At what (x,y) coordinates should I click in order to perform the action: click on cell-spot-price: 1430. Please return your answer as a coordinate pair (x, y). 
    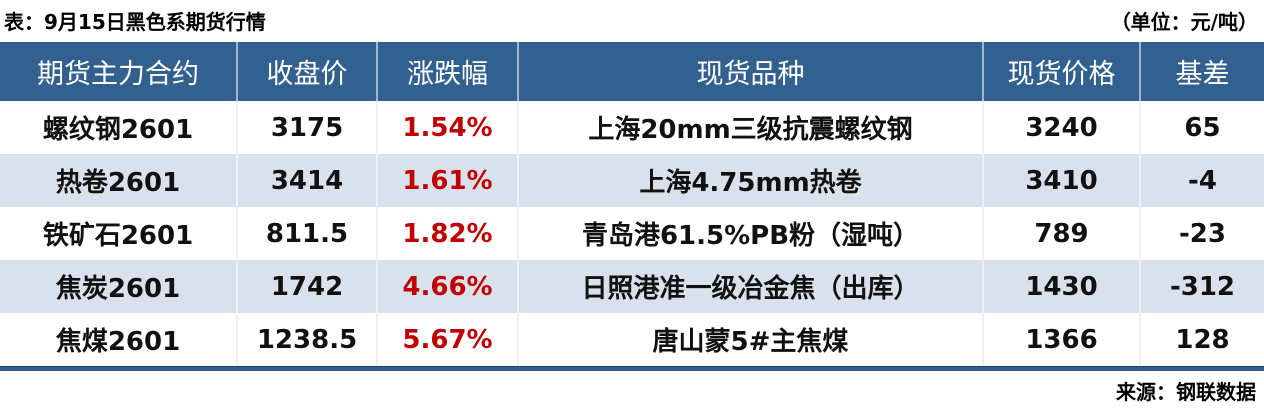
    Looking at the image, I should click on (1062, 286).